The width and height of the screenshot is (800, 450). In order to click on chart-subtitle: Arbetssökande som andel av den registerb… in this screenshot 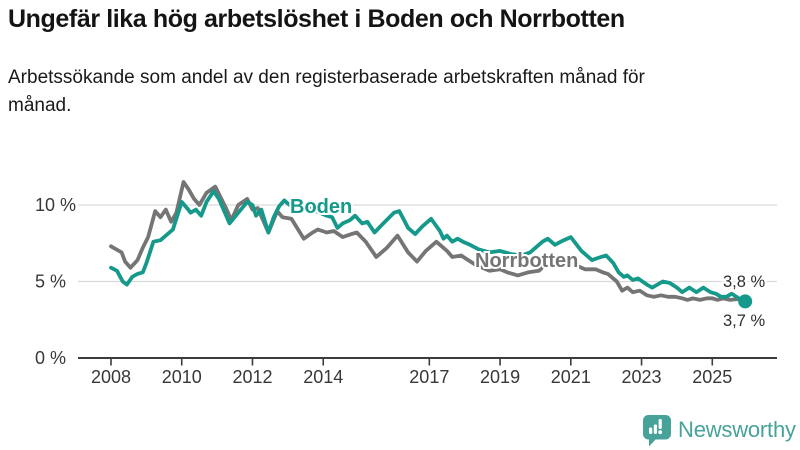, I will do `click(326, 91)`.